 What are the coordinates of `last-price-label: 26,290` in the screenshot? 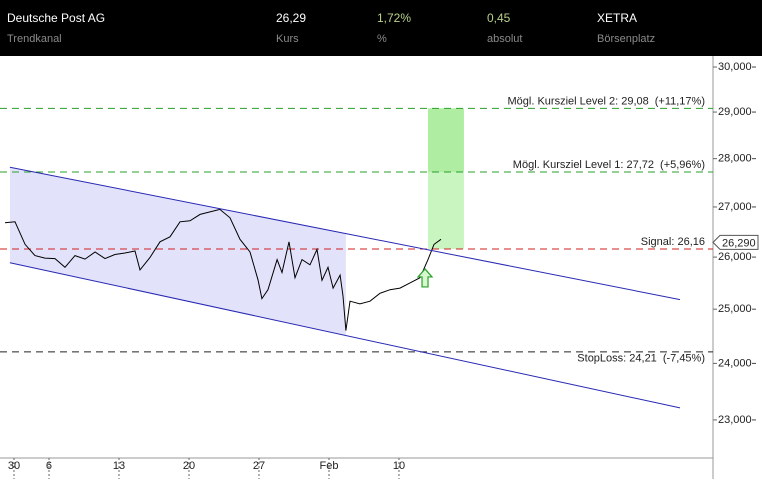 It's located at (739, 243).